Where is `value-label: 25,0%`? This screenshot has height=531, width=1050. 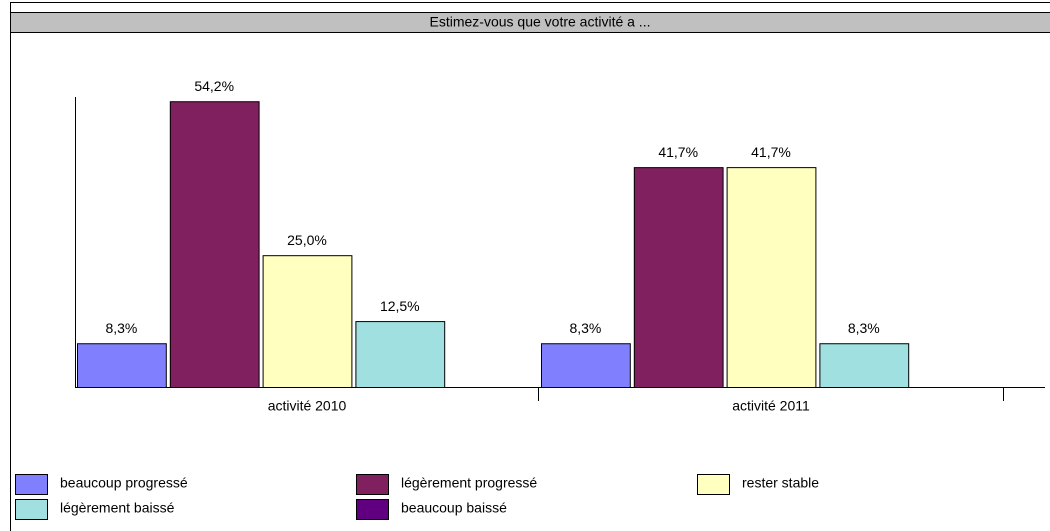
value-label: 25,0% is located at coordinates (307, 240).